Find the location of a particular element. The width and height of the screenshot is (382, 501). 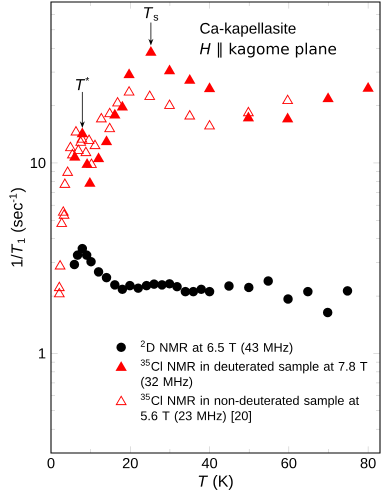

x-tick-label: 60 is located at coordinates (288, 463).